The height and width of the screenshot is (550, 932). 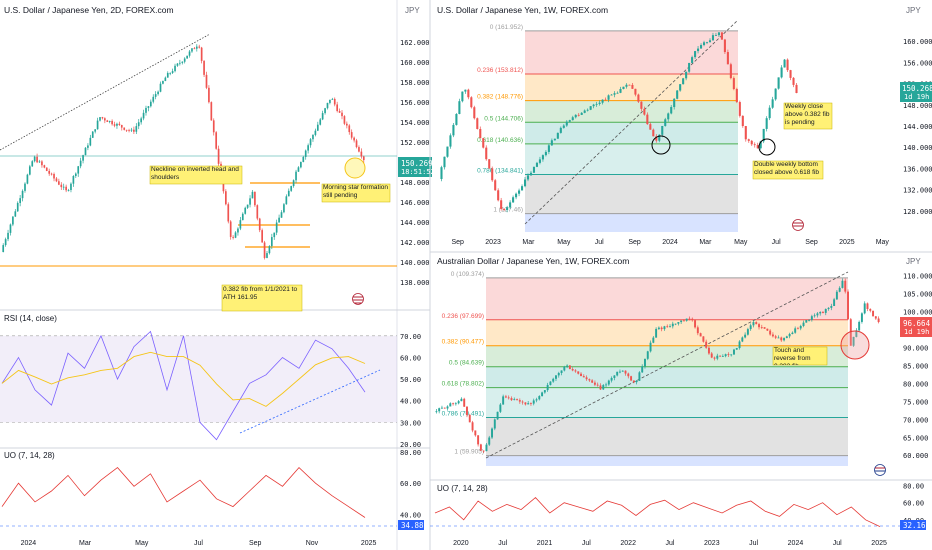 I want to click on left-uo-last: 34.88, so click(x=412, y=525).